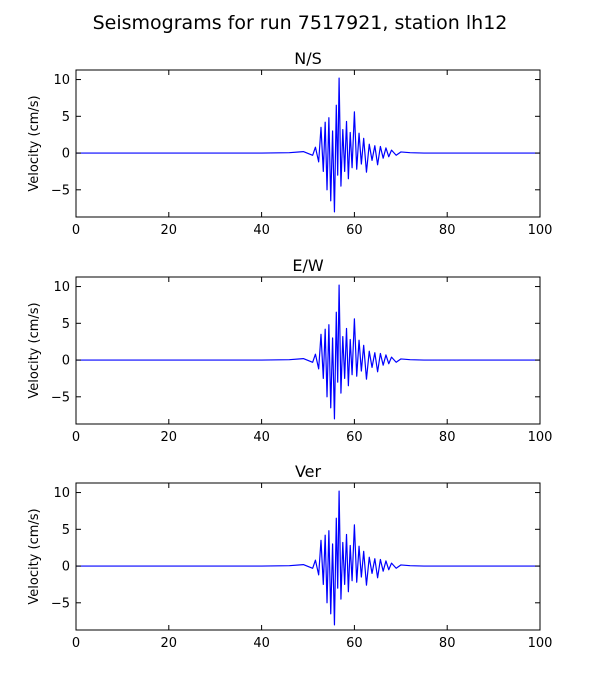 This screenshot has height=700, width=600. What do you see at coordinates (308, 265) in the screenshot?
I see `panel-title: E/W` at bounding box center [308, 265].